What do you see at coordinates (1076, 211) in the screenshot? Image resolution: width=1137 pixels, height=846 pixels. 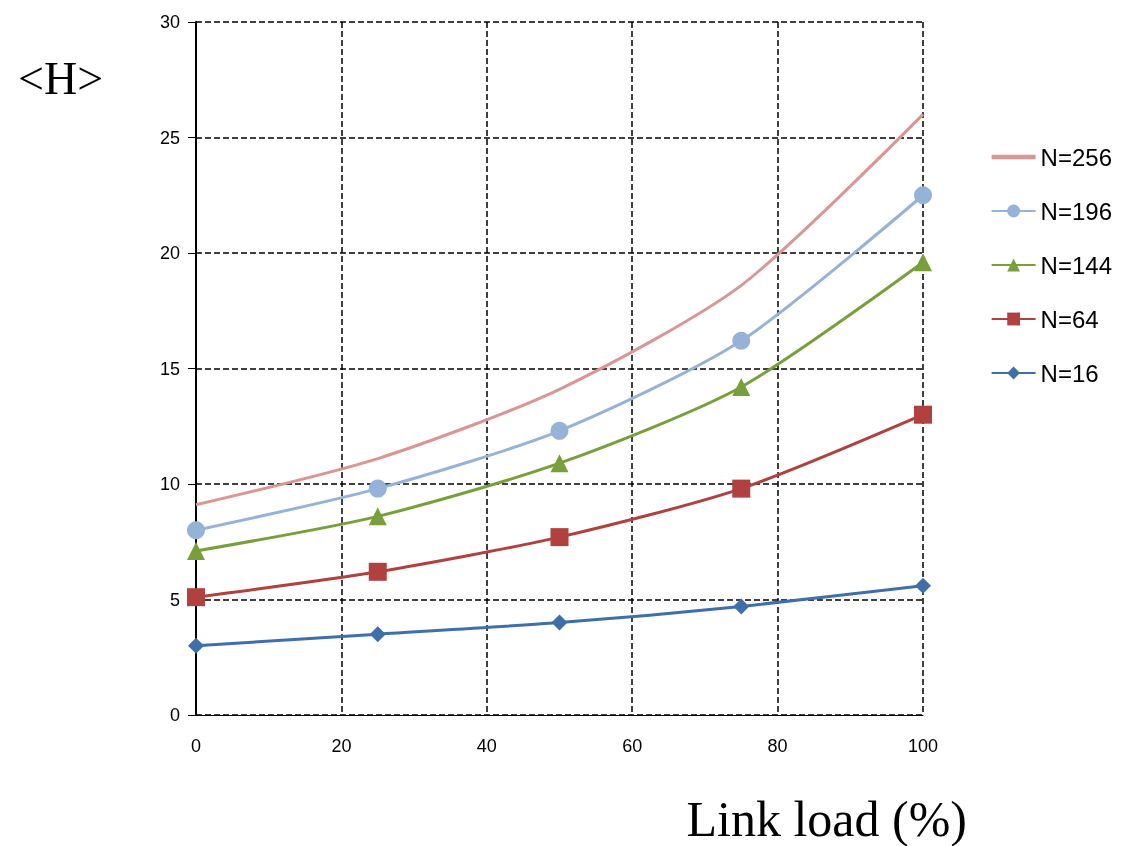 I see `legend-label: N=196` at bounding box center [1076, 211].